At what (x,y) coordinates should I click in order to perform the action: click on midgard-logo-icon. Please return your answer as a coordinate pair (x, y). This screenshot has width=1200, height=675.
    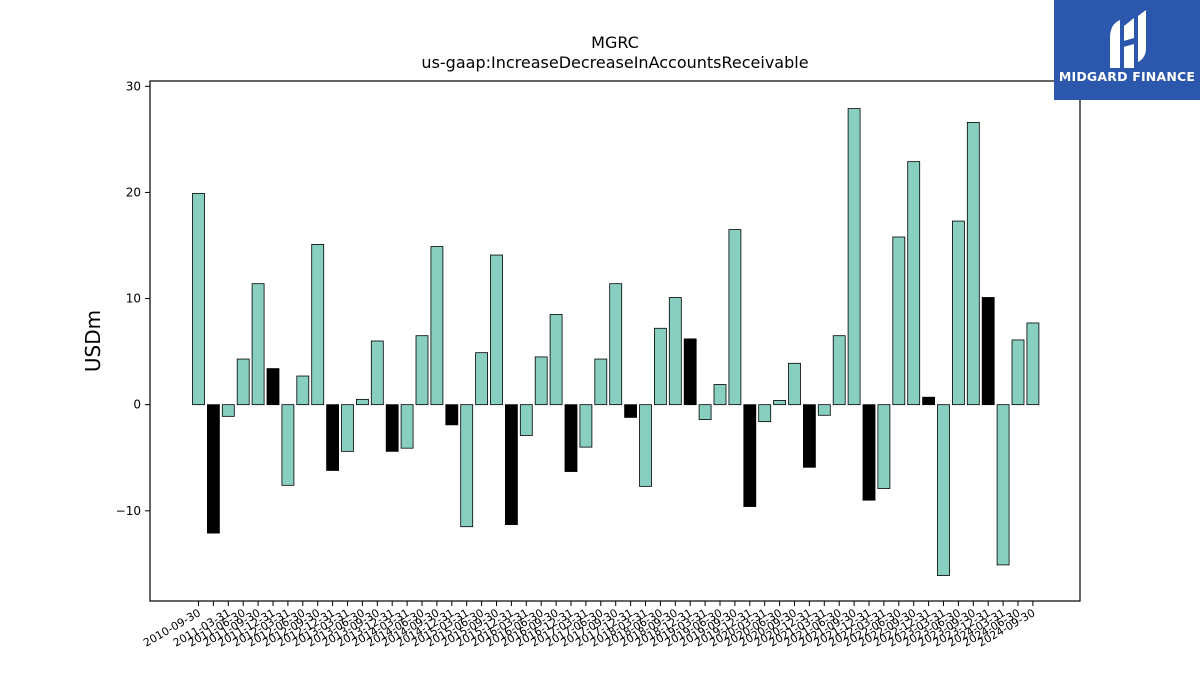
    Looking at the image, I should click on (1128, 39).